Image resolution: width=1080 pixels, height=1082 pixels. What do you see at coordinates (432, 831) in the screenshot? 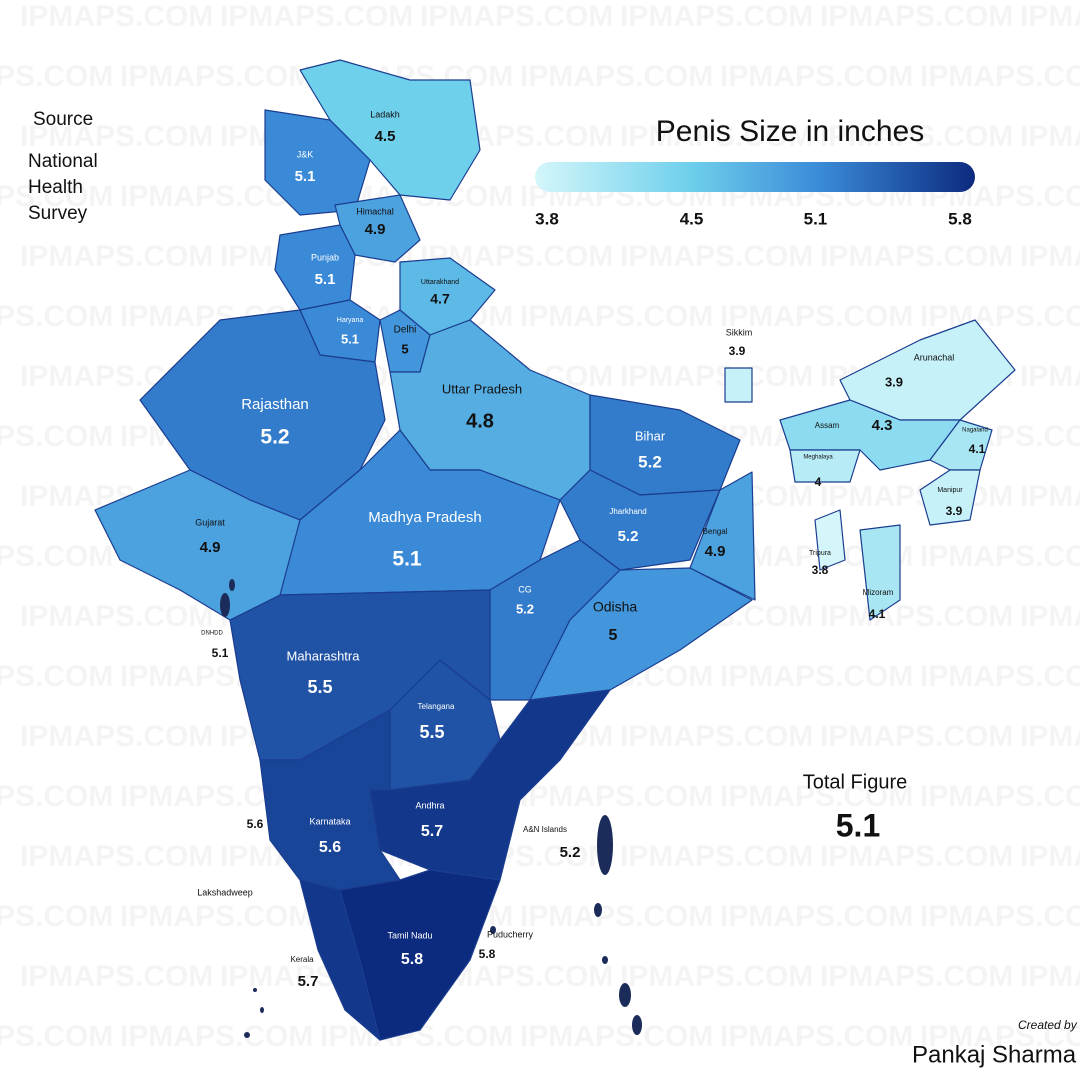
I see `region-value: 5.7` at bounding box center [432, 831].